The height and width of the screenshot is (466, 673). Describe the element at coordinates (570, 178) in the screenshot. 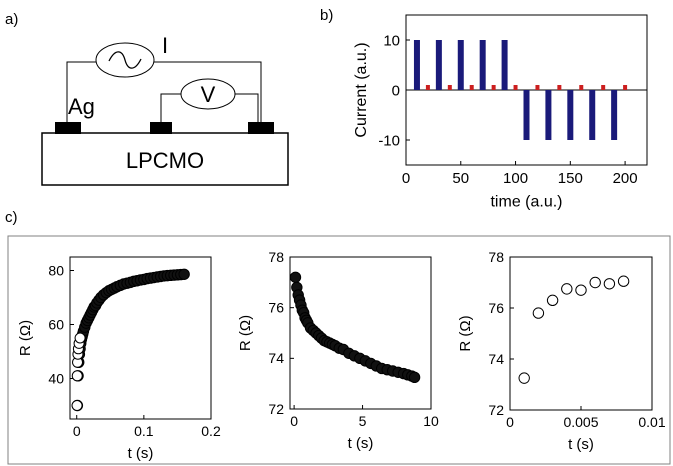

I see `x-tick-label: 150` at that location.